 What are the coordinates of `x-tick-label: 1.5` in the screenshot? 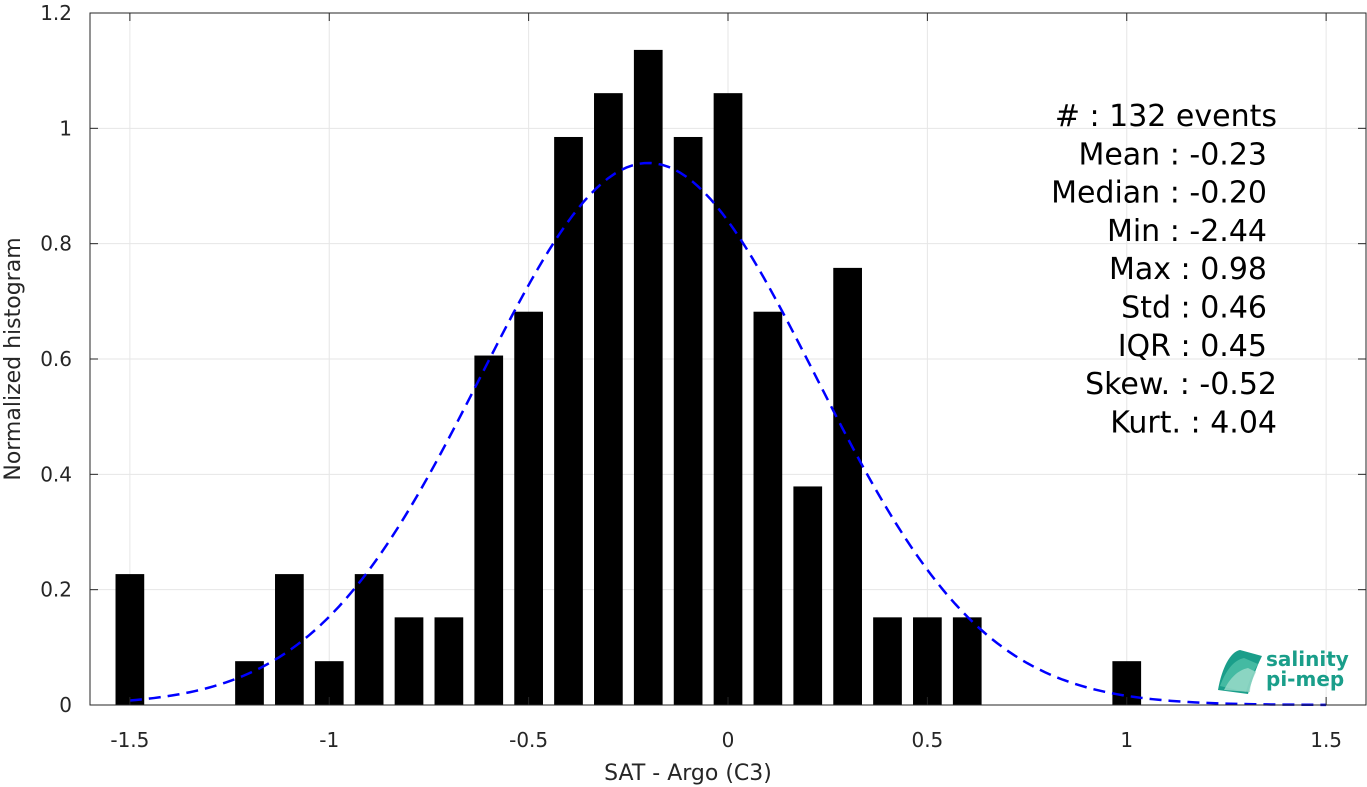 It's located at (1326, 740).